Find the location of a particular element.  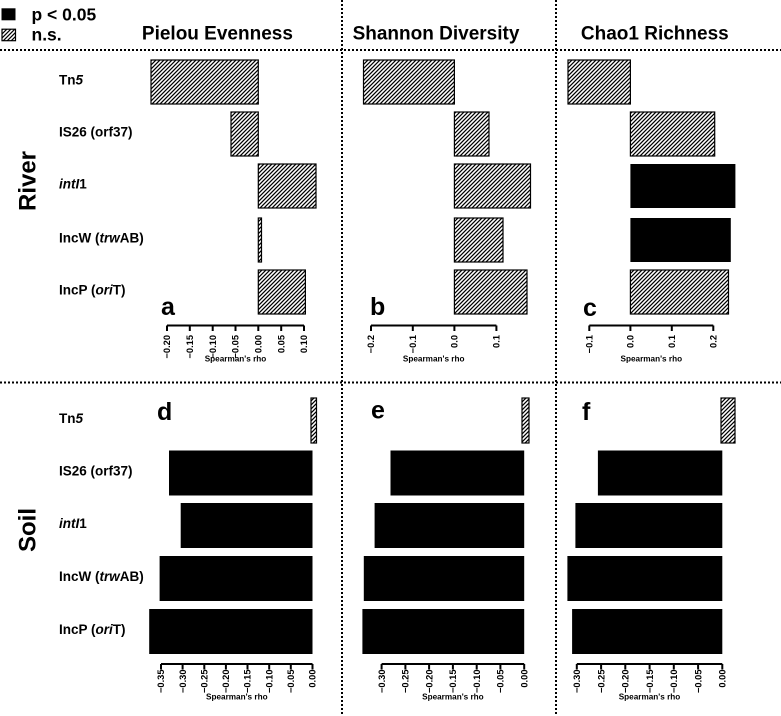

svg-text: f is located at coordinates (586, 412).